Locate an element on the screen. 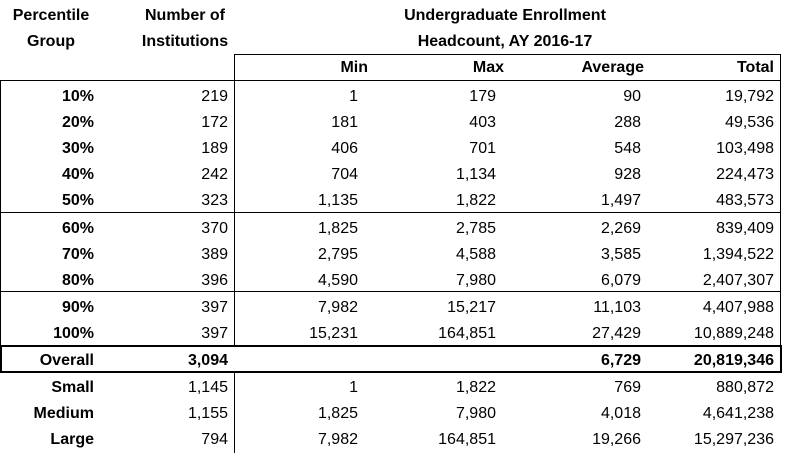  cell-group: 60% is located at coordinates (77, 228).